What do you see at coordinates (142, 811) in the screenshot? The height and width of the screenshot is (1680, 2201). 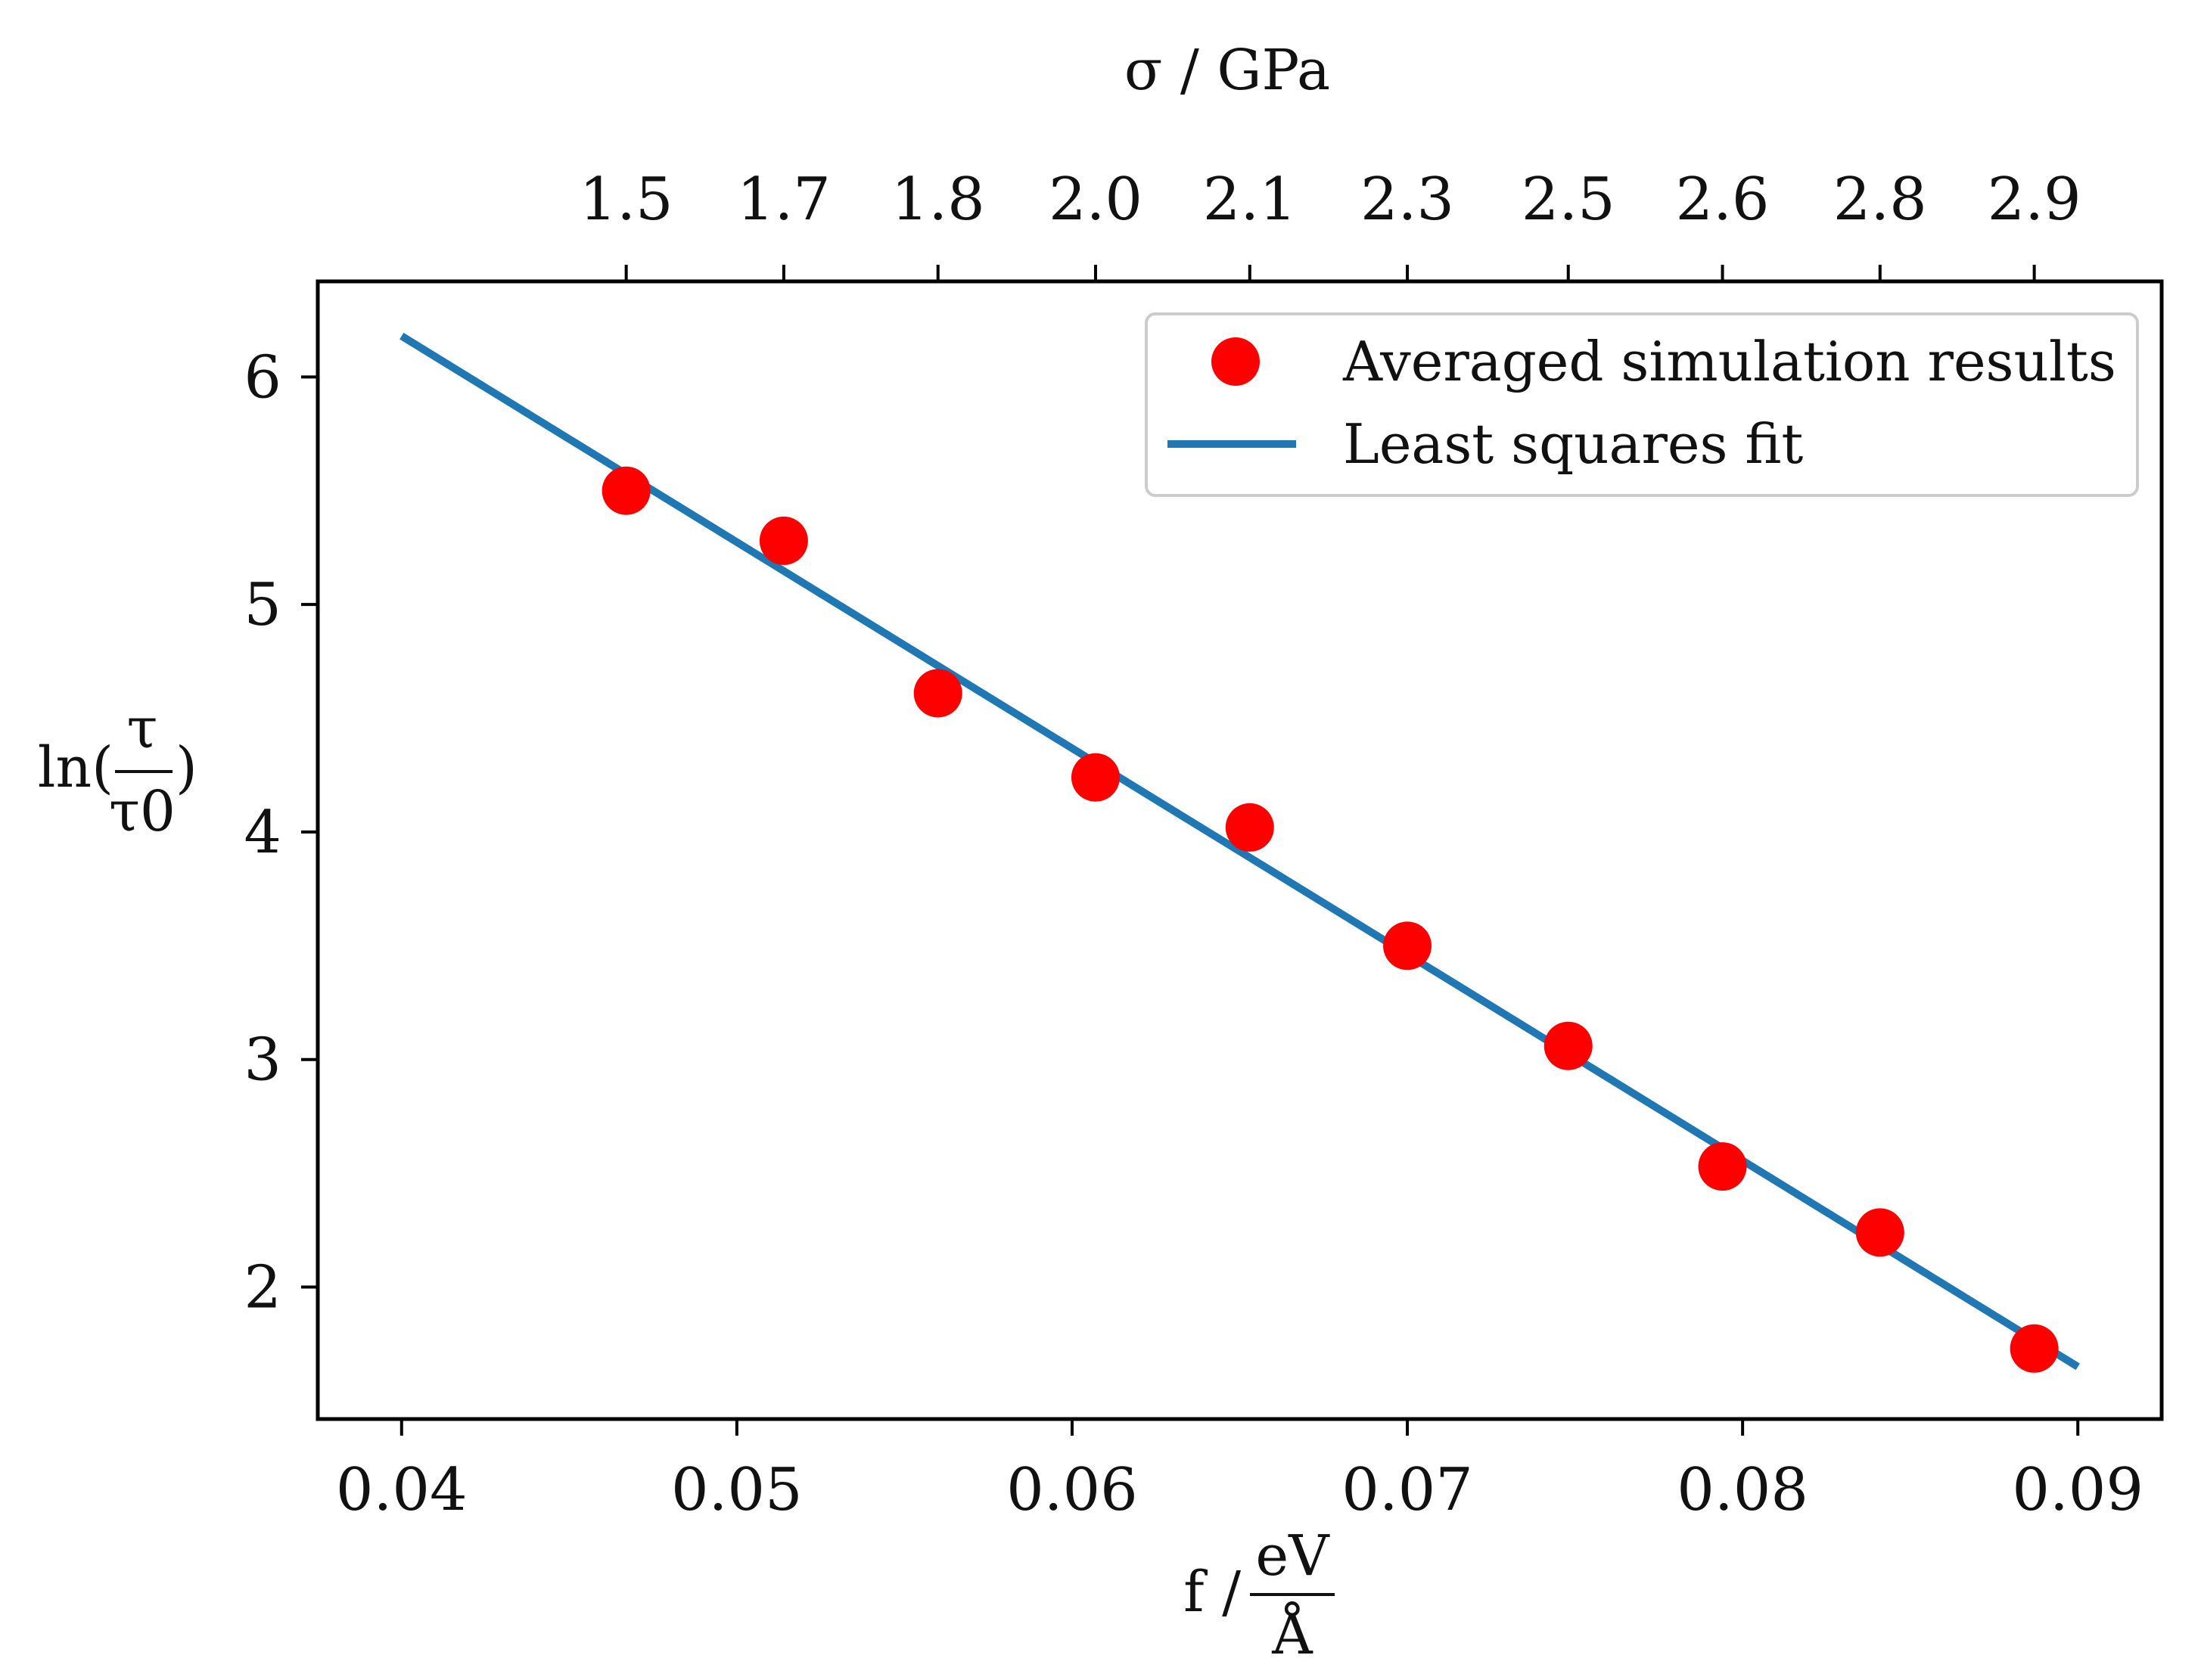 I see `y-axis-label-denominator: τ0` at bounding box center [142, 811].